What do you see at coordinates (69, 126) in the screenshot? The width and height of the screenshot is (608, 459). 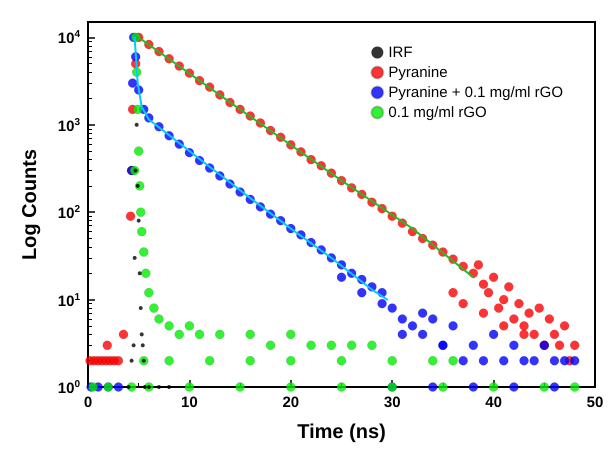 I see `y-tick-label: 10$^{3}$` at bounding box center [69, 126].